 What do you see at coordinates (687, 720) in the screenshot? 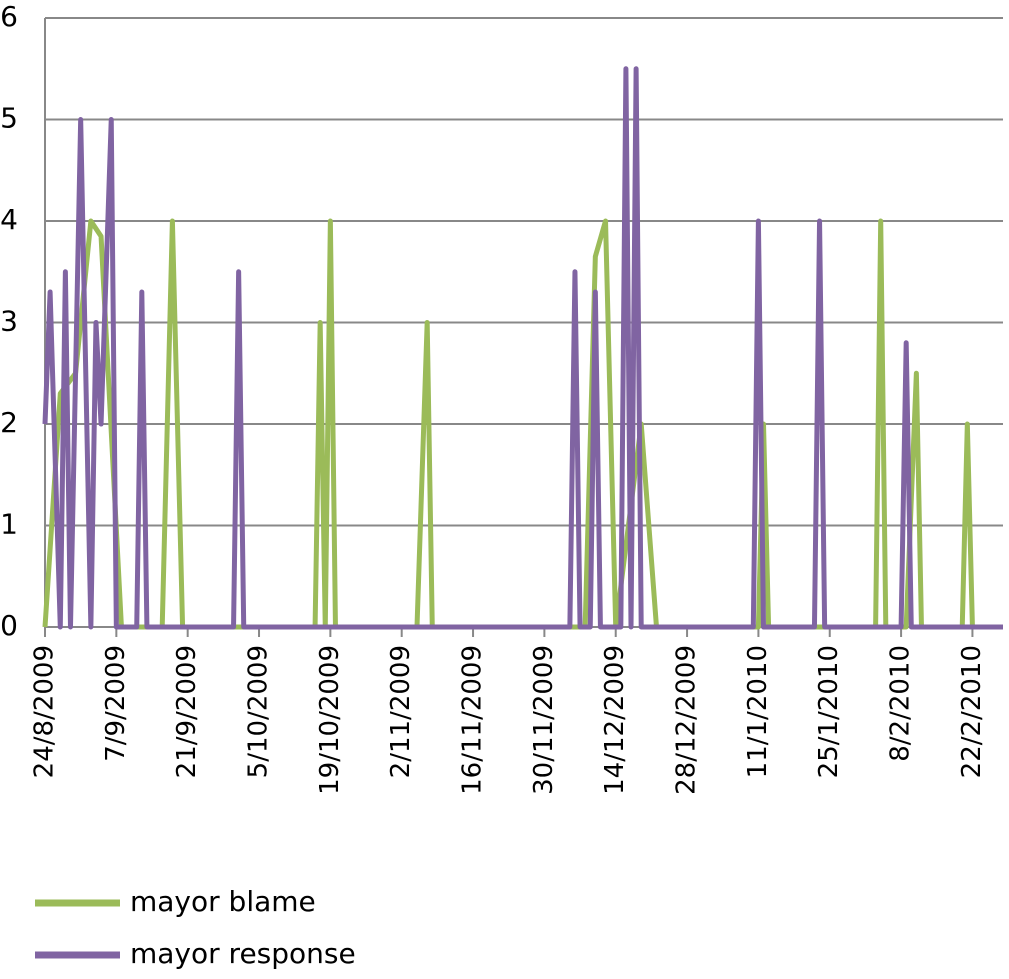
I see `x-tick-label: 28/12/2009` at bounding box center [687, 720].